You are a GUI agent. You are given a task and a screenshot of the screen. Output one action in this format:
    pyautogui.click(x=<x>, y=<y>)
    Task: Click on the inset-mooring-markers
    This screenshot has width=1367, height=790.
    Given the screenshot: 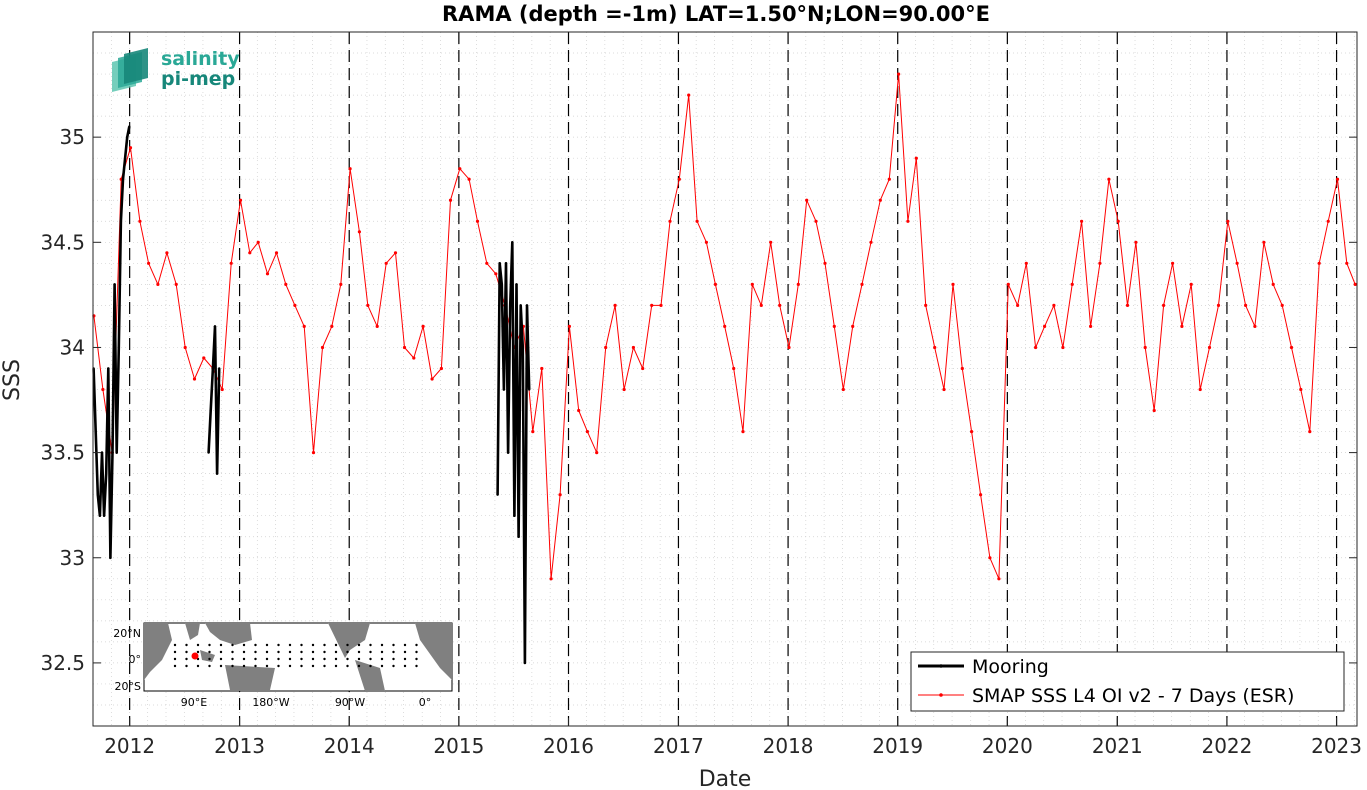 What is the action you would take?
    pyautogui.click(x=295, y=655)
    